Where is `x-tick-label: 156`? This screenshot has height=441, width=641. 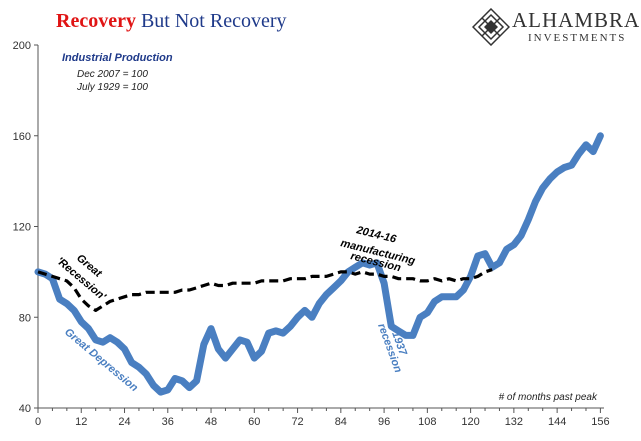
x-tick-label: 156 is located at coordinates (600, 422).